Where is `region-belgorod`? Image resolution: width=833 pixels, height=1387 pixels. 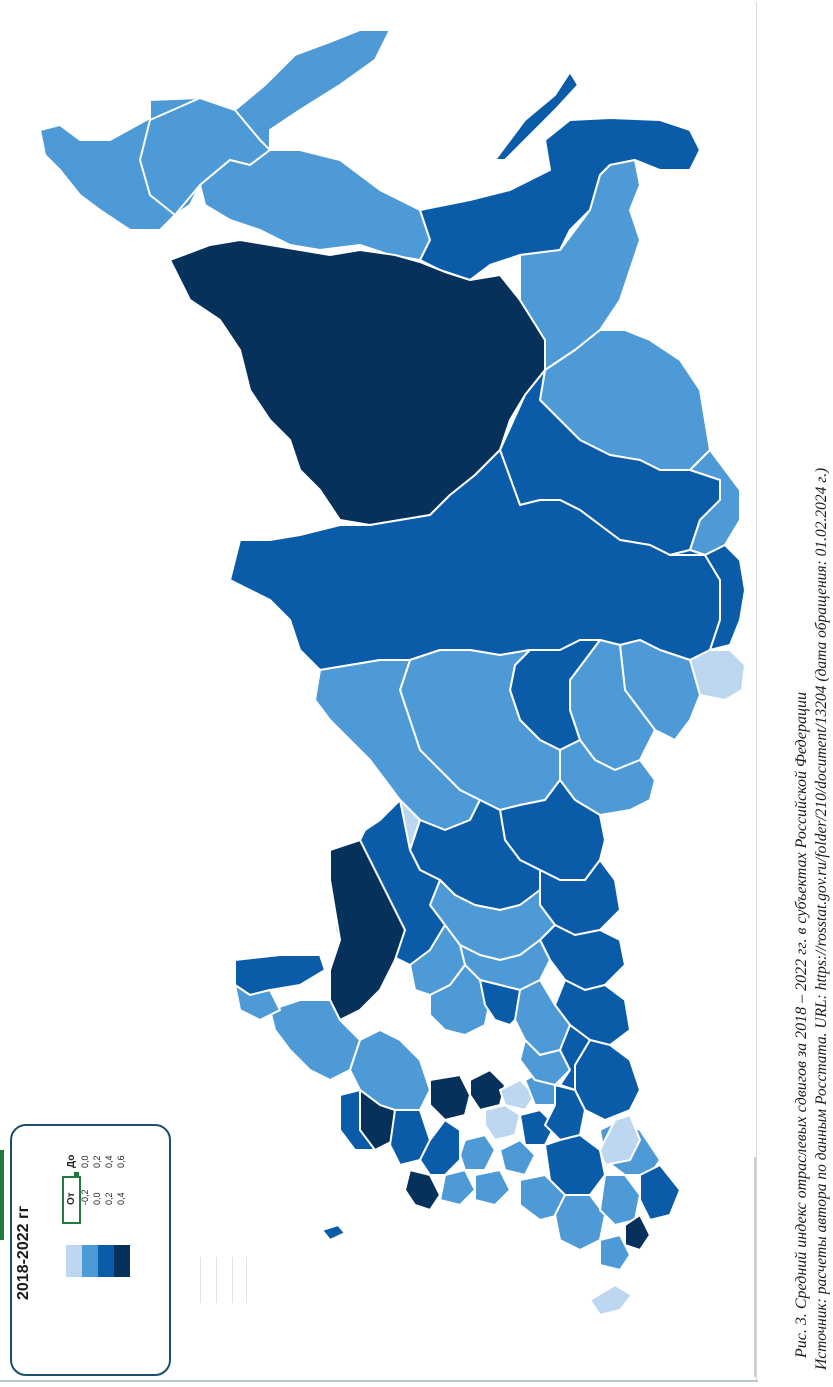
region-belgorod is located at coordinates (517, 1157).